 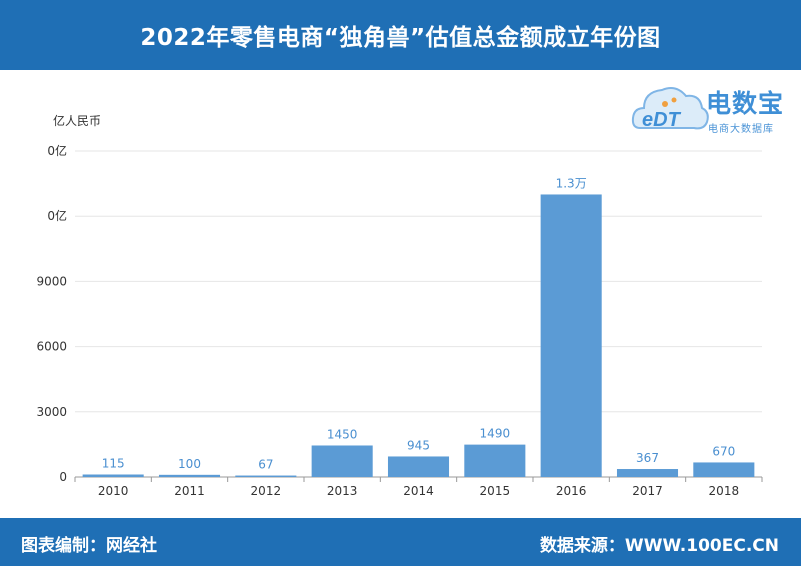 I want to click on y-tick-label: 0, so click(x=63, y=477).